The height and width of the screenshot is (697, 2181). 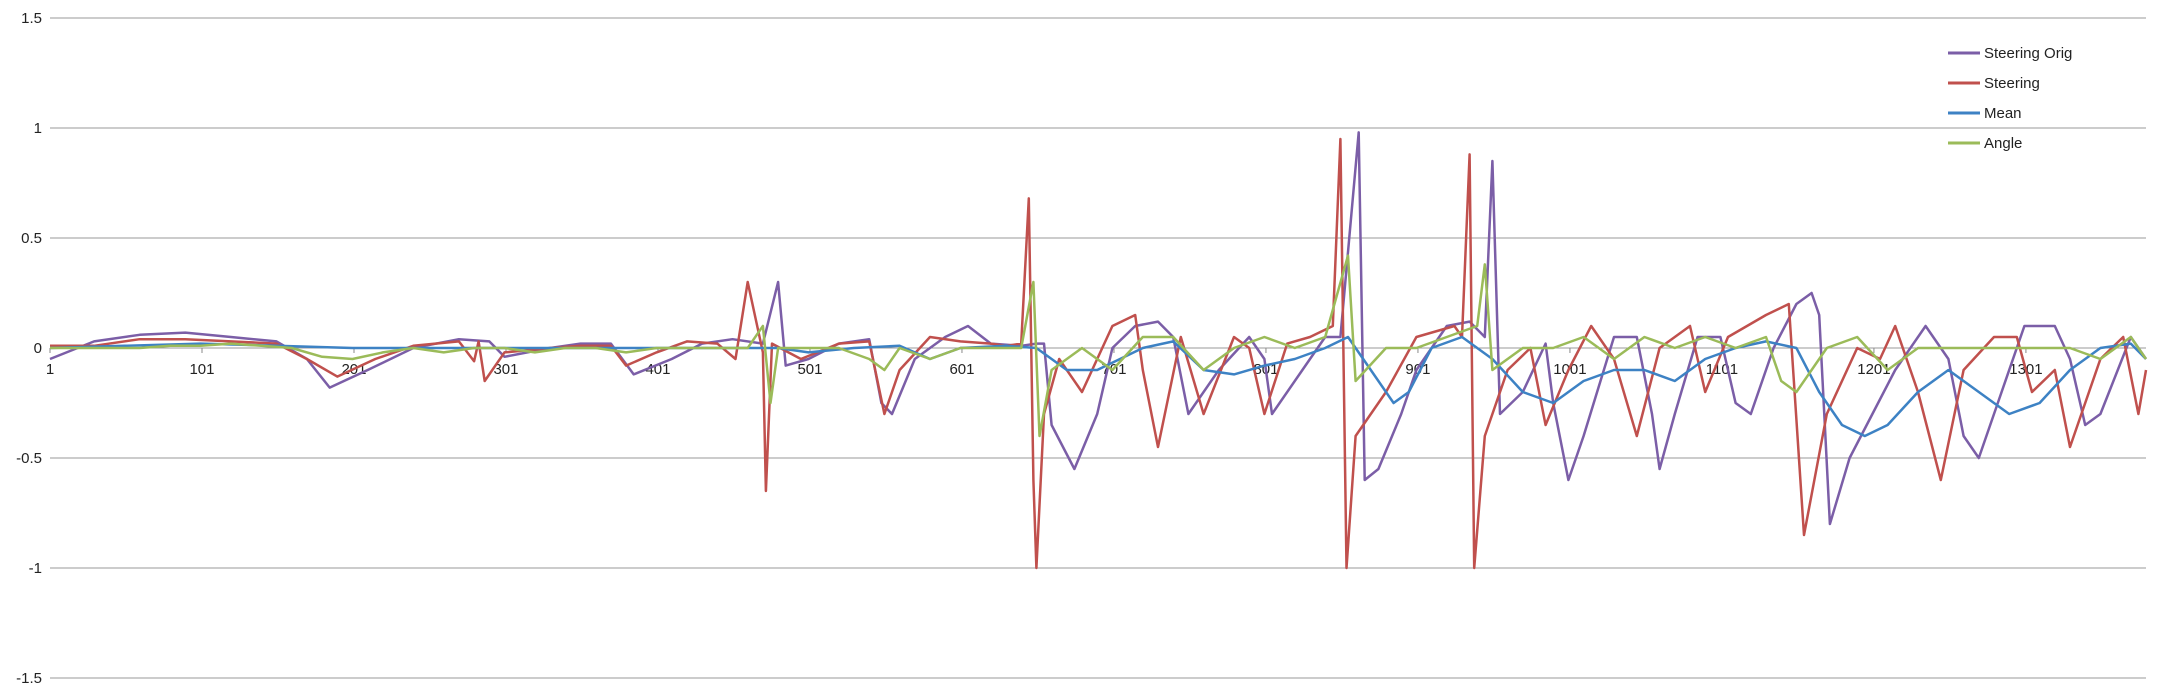 What do you see at coordinates (31, 18) in the screenshot?
I see `y-tick-label: 1.5` at bounding box center [31, 18].